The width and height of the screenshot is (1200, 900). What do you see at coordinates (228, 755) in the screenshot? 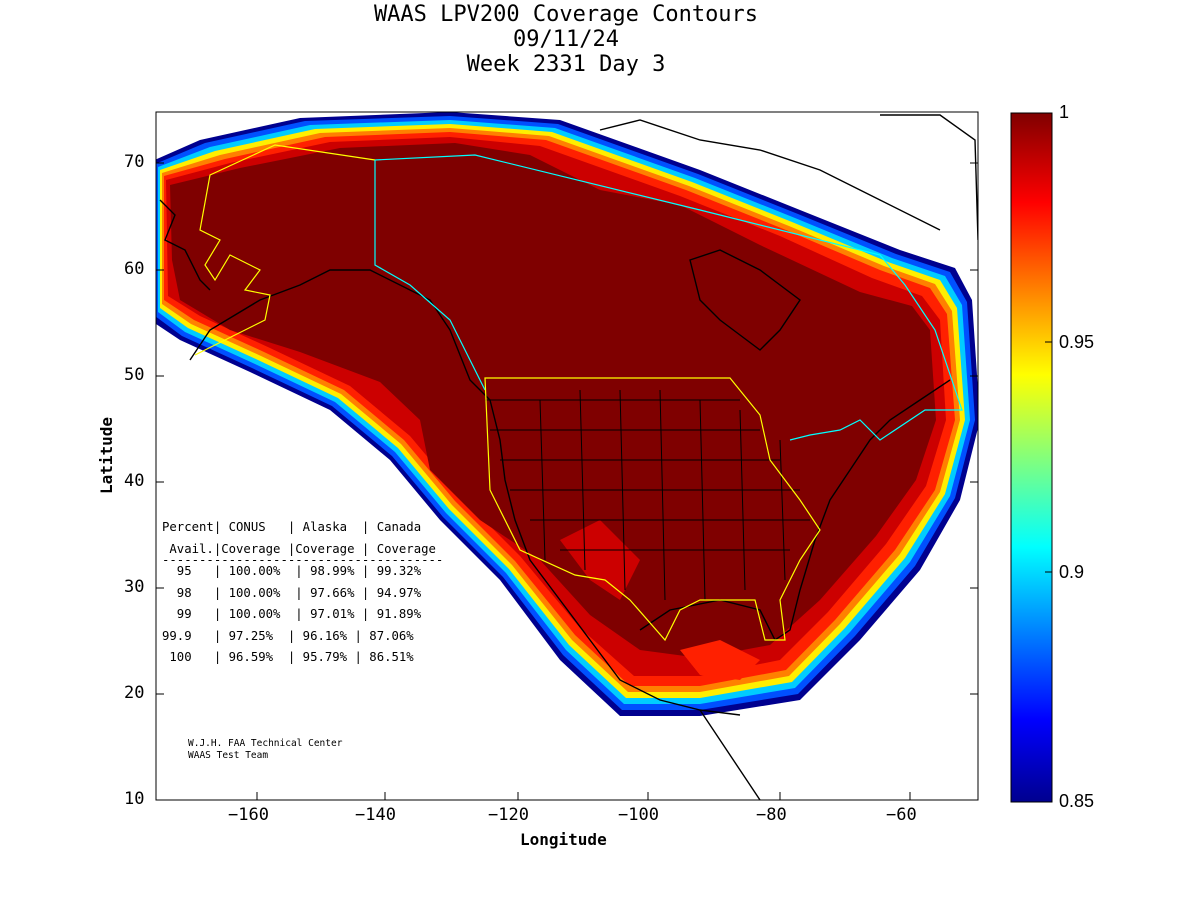
I see `credit-line-2: WAAS Test Team` at bounding box center [228, 755].